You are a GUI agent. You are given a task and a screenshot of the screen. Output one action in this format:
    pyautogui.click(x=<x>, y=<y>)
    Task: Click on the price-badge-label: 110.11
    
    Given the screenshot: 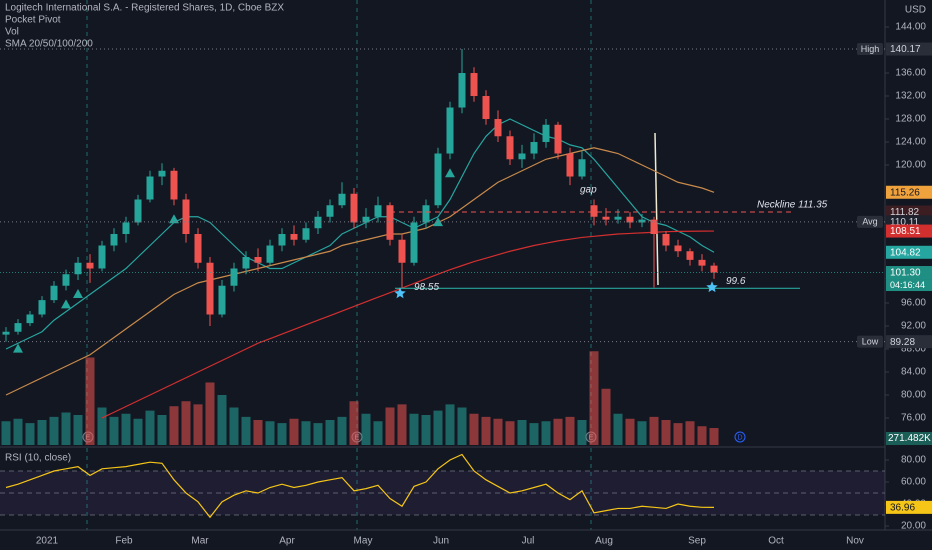 What is the action you would take?
    pyautogui.click(x=905, y=222)
    